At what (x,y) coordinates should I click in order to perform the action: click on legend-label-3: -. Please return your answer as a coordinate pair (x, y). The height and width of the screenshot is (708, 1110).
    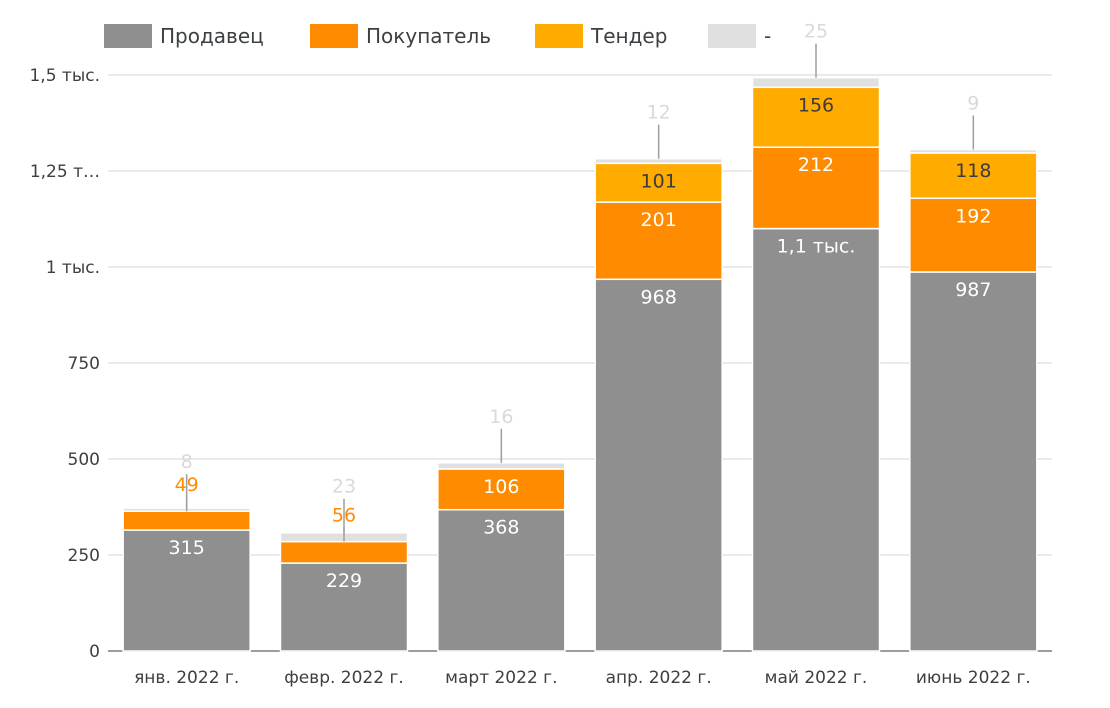
    Looking at the image, I should click on (767, 36).